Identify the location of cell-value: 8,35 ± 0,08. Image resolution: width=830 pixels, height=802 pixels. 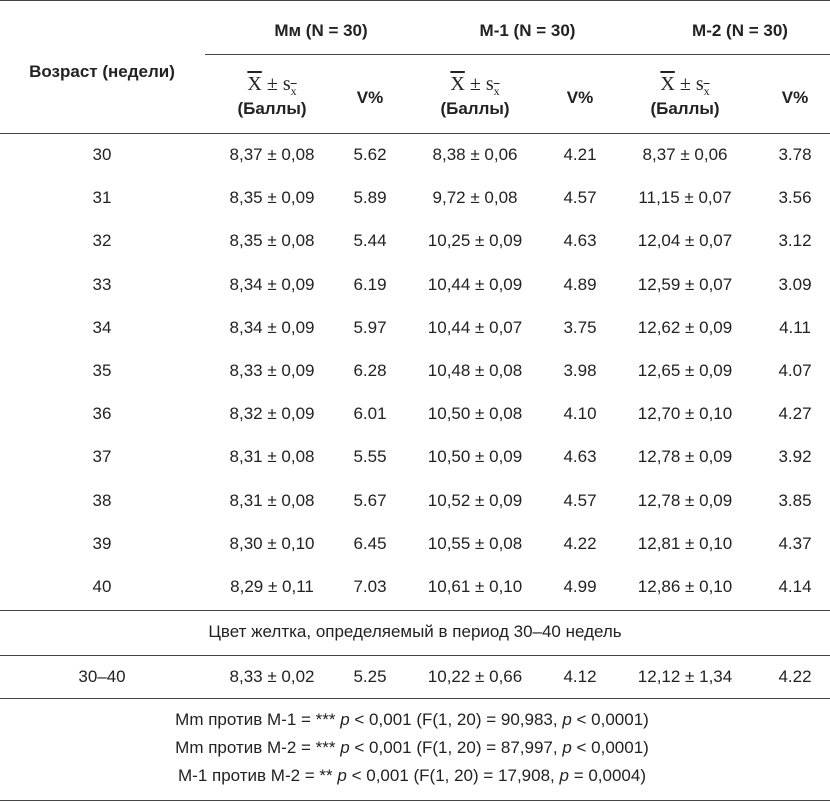
(272, 241).